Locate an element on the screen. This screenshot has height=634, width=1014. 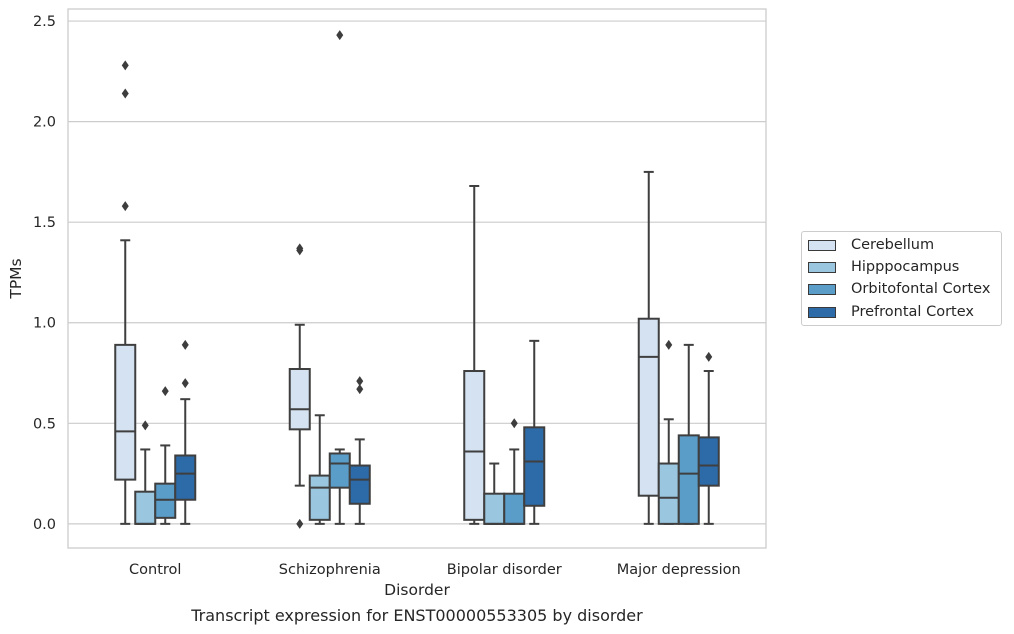
x-tick-label: Bipolar disorder is located at coordinates (504, 570).